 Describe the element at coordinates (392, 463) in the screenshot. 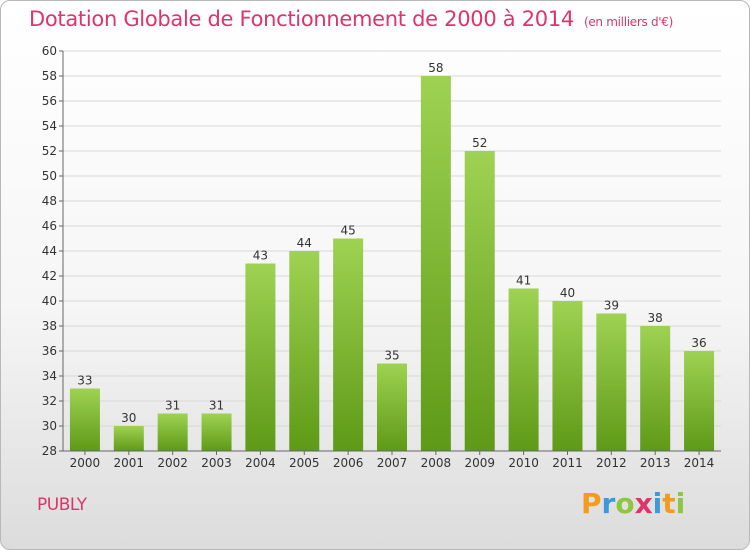

I see `x-tick-label: 2007` at that location.